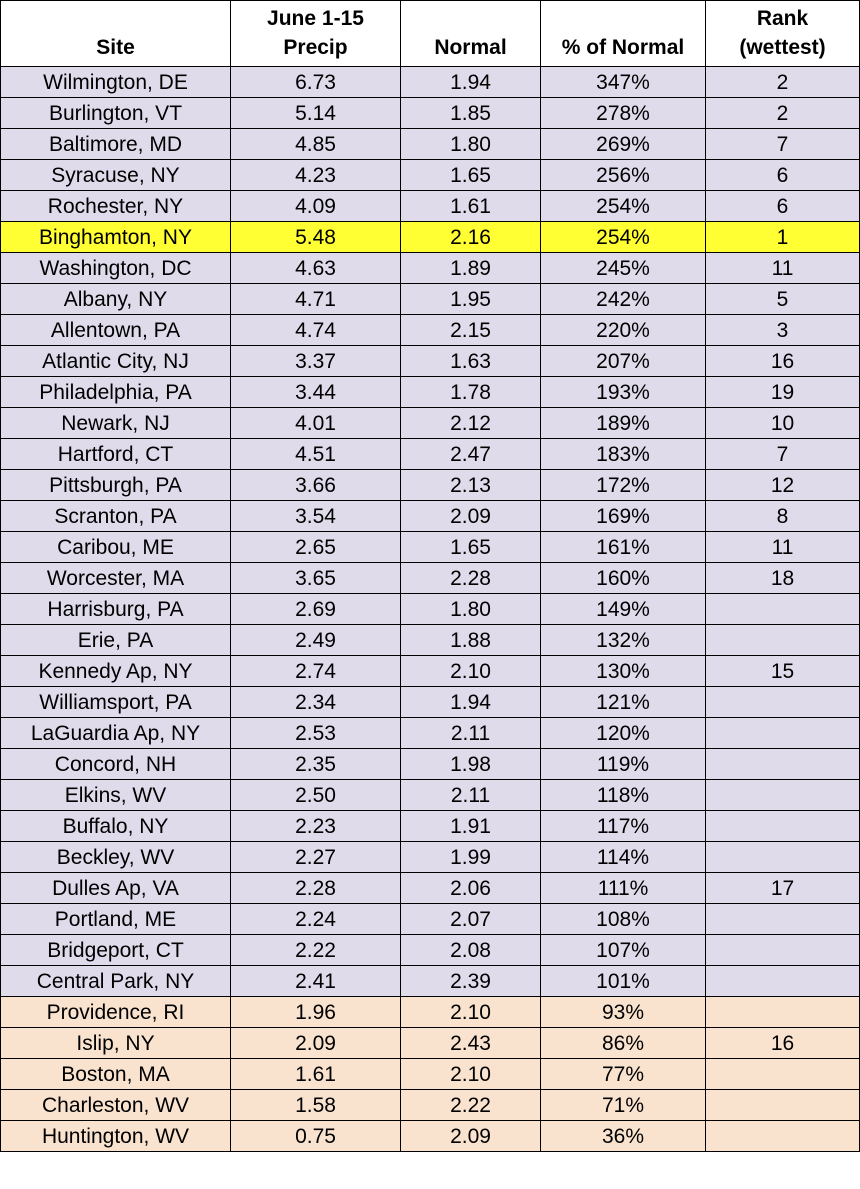  What do you see at coordinates (623, 857) in the screenshot?
I see `cell-pct: 114%` at bounding box center [623, 857].